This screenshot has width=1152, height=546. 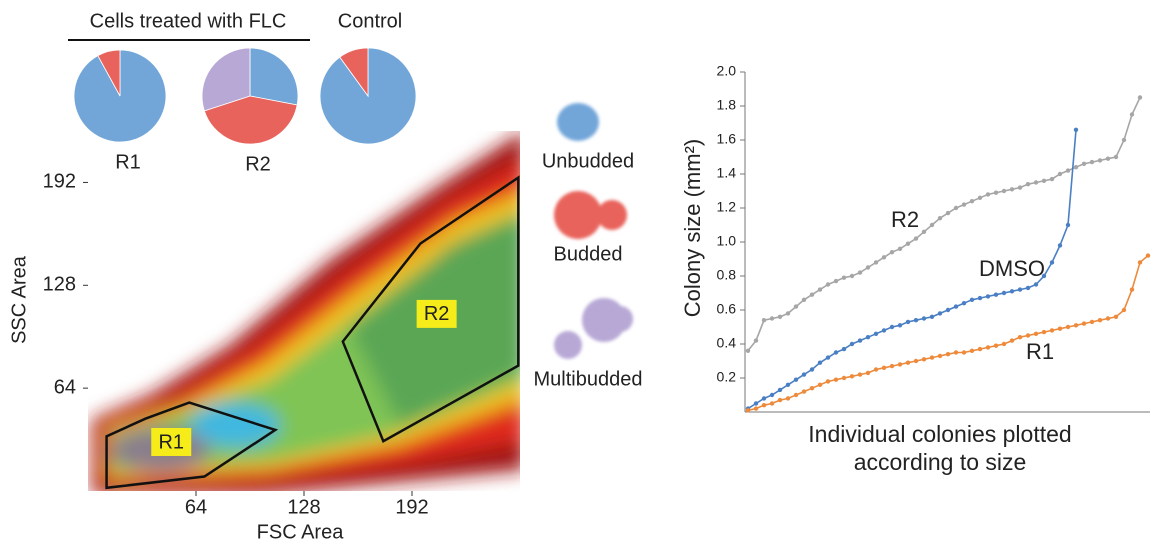 I want to click on series-label: R2, so click(x=905, y=219).